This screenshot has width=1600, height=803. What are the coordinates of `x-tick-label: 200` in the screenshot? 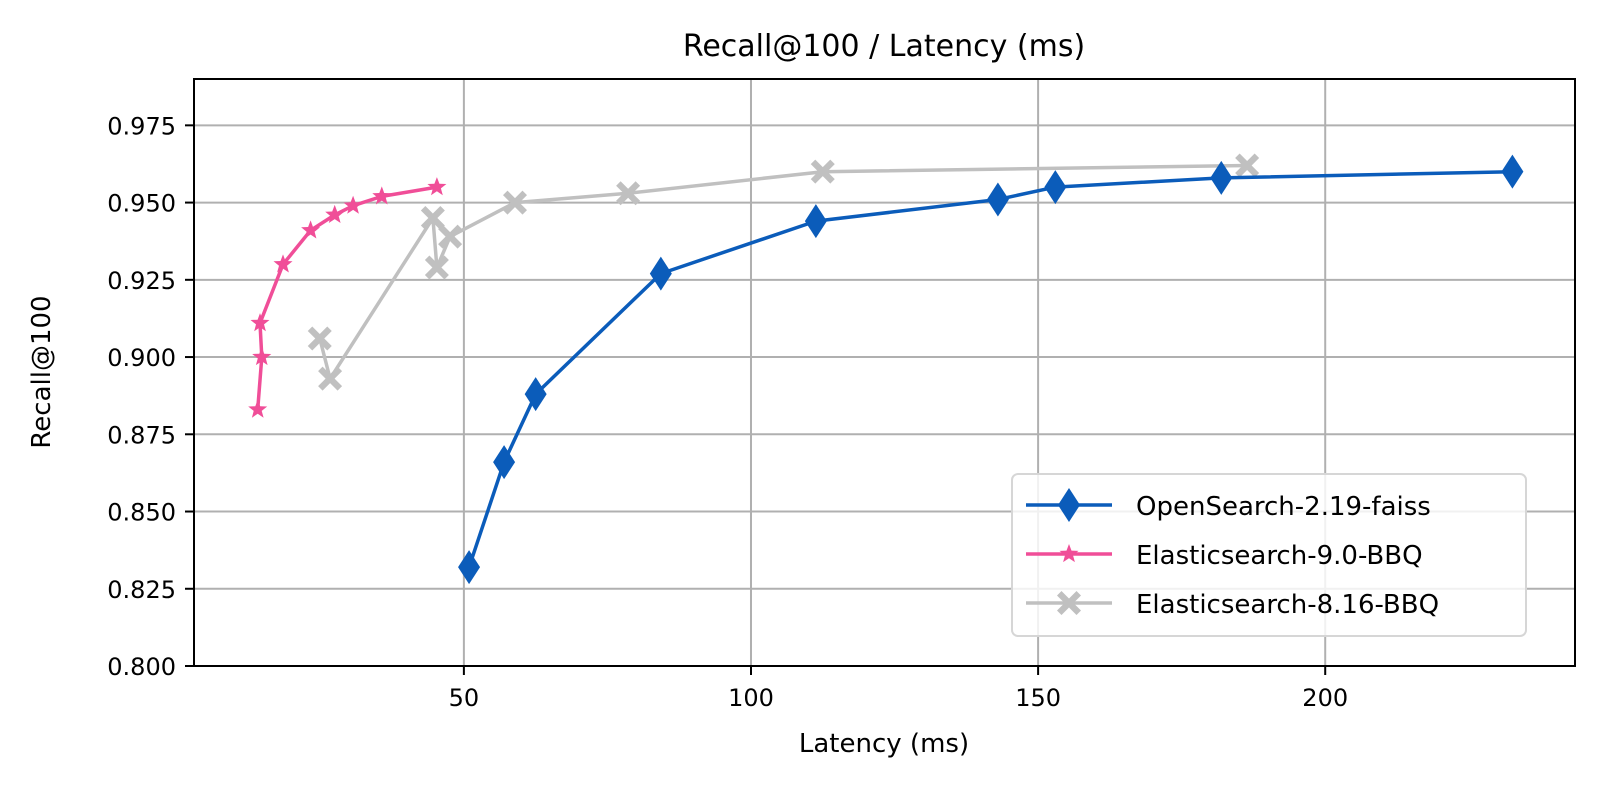 It's located at (1325, 698).